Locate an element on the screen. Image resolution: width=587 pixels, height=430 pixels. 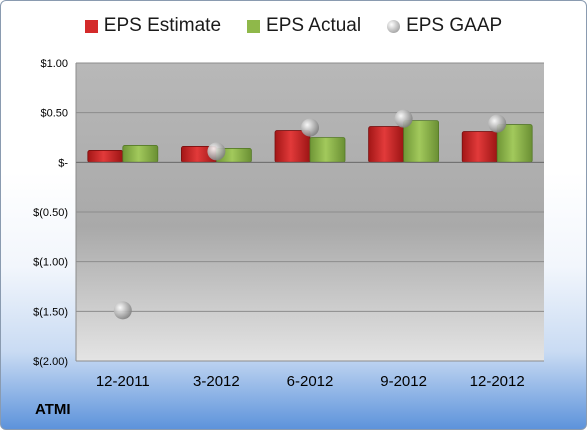
x-tick-label: 9-2012 is located at coordinates (403, 381).